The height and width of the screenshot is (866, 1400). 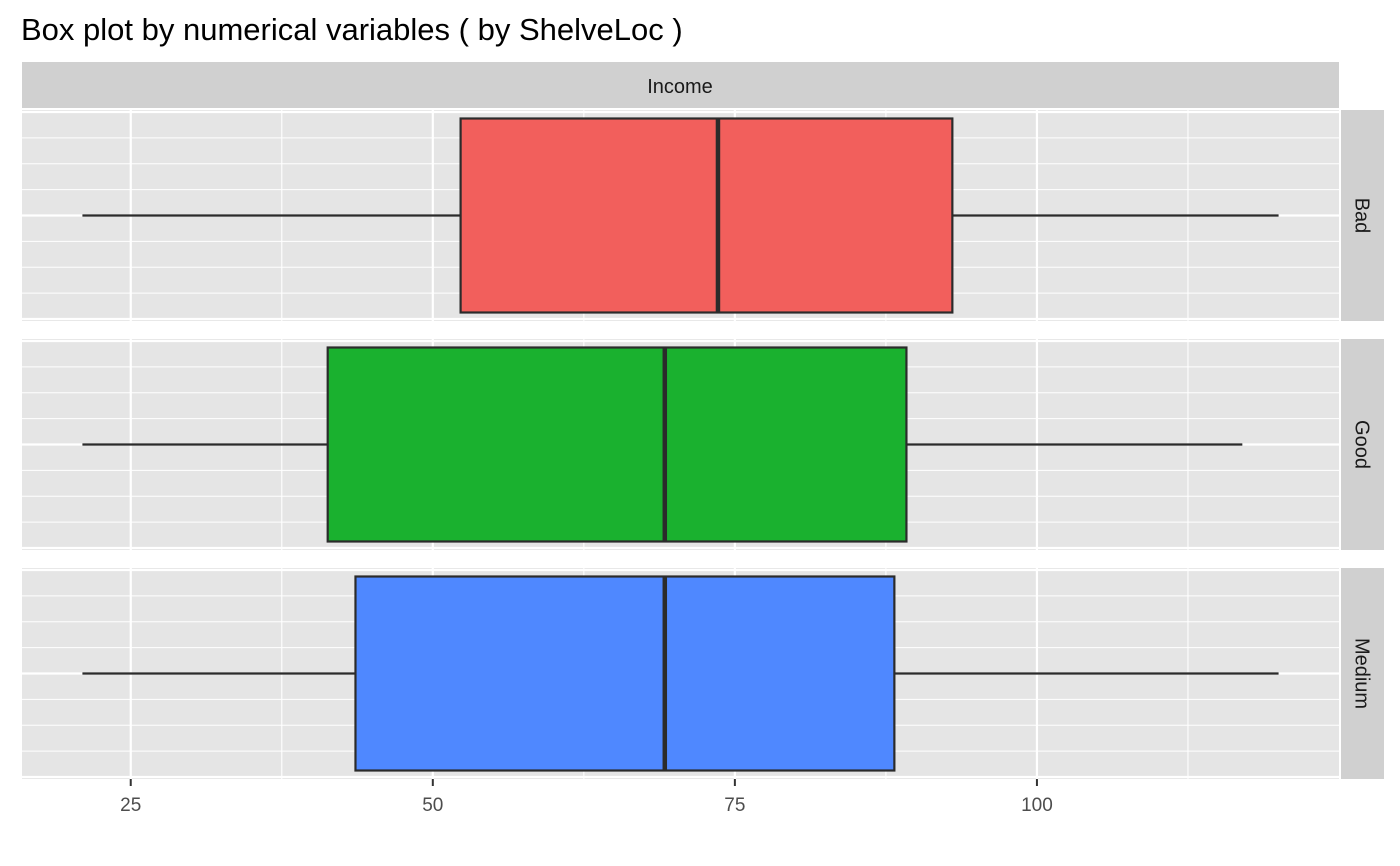 What do you see at coordinates (625, 673) in the screenshot?
I see `box-medium` at bounding box center [625, 673].